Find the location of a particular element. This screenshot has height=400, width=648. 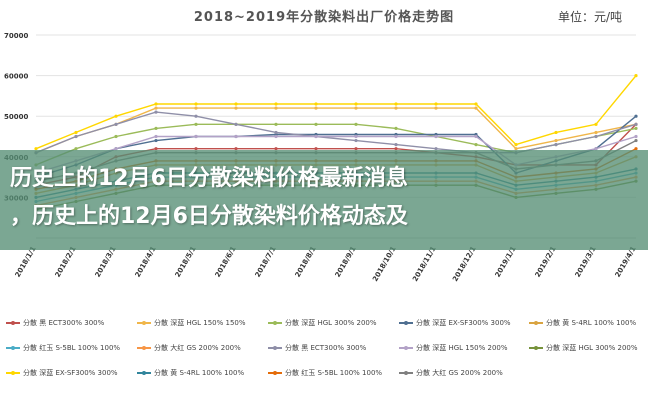

legend-label: 分散 红玉 S-5BL 100% 100% is located at coordinates (334, 373).